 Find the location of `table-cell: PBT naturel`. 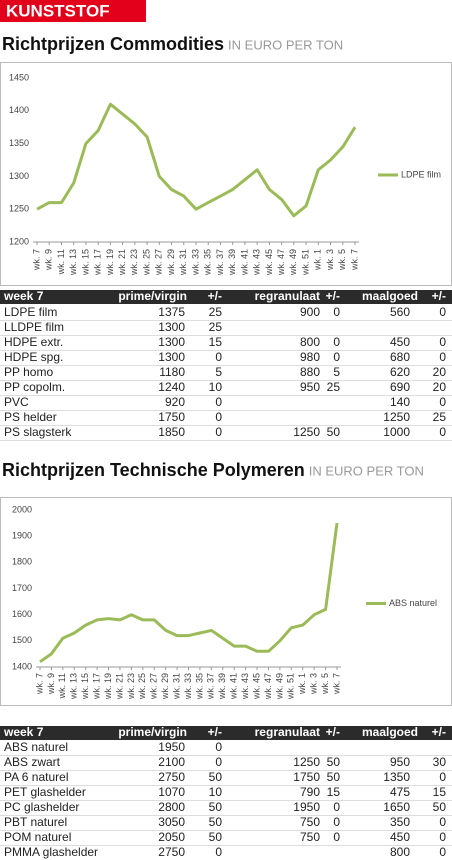

table-cell: PBT naturel is located at coordinates (35, 822).